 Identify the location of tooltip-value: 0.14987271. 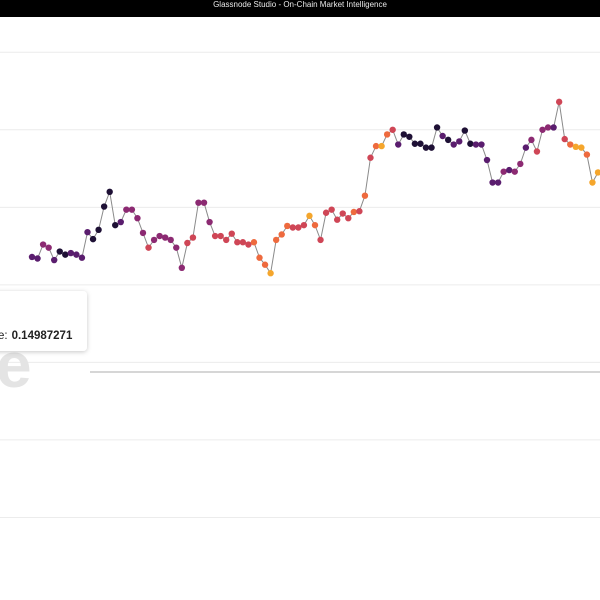
(42, 336).